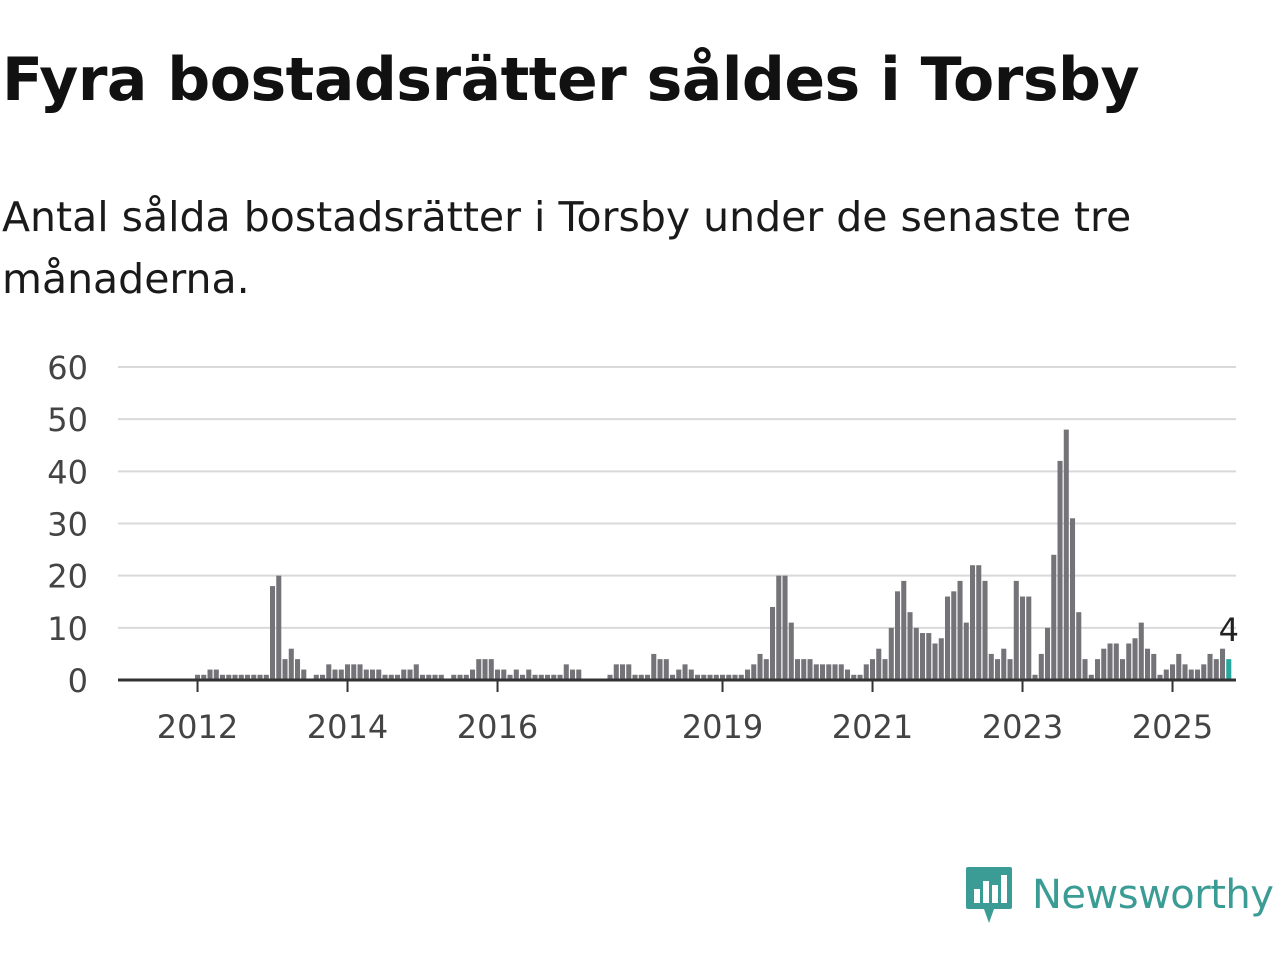  What do you see at coordinates (347, 727) in the screenshot?
I see `x-tick-label: 2014` at bounding box center [347, 727].